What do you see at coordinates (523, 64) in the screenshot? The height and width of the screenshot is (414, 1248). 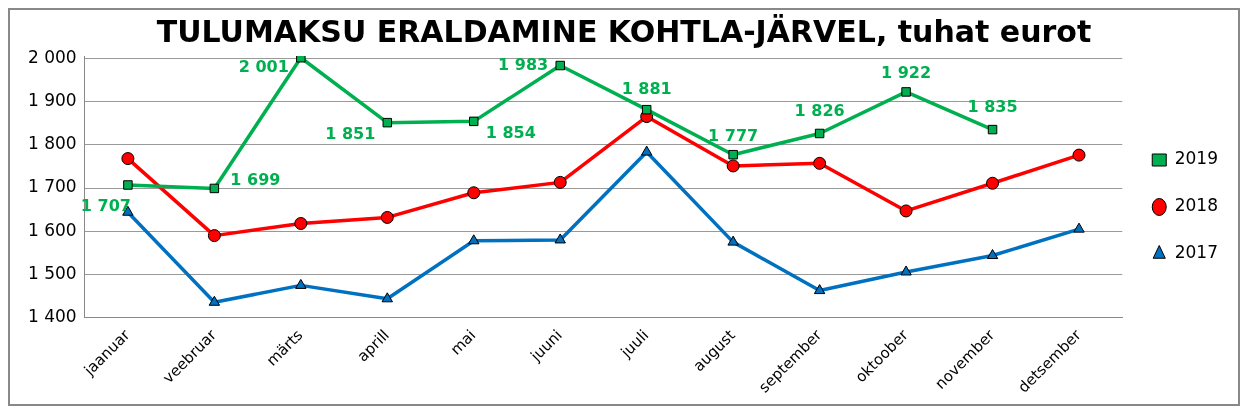 I see `data-label: 1 983` at bounding box center [523, 64].